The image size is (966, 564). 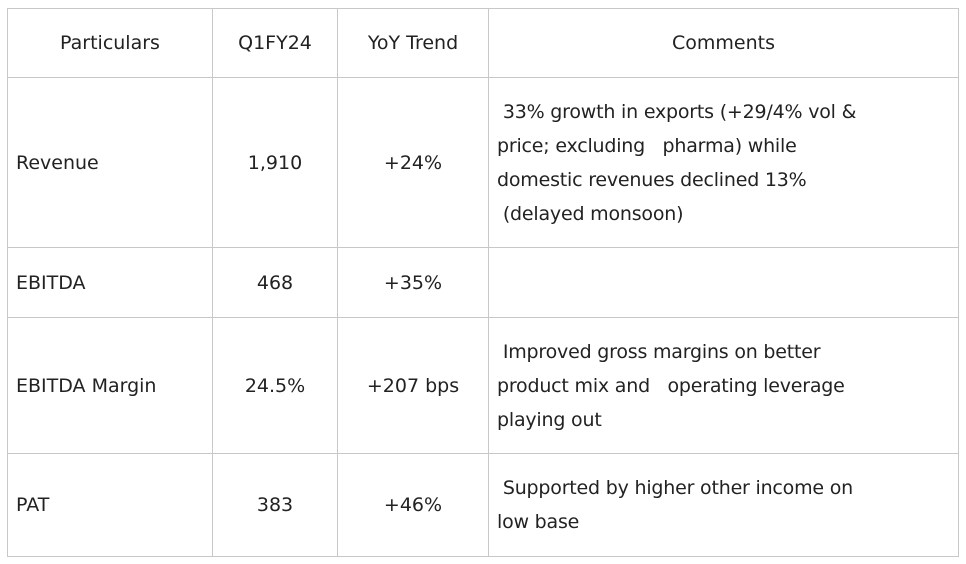 I want to click on particular-cell: EBITDA, so click(x=110, y=282).